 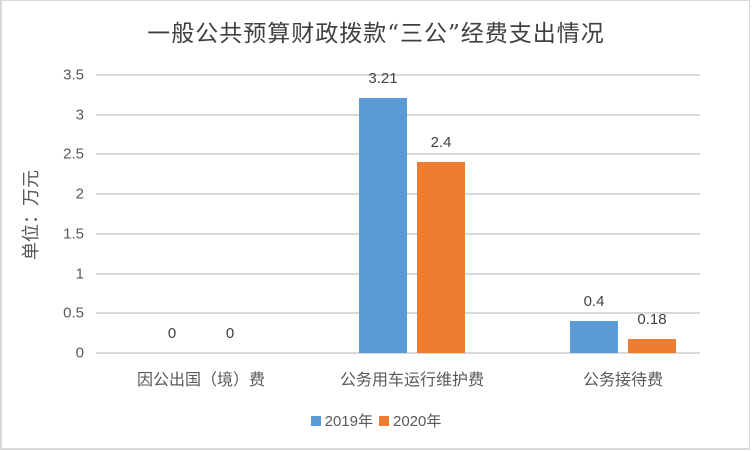 I want to click on y-tick-label: 2.5, so click(x=73, y=154).